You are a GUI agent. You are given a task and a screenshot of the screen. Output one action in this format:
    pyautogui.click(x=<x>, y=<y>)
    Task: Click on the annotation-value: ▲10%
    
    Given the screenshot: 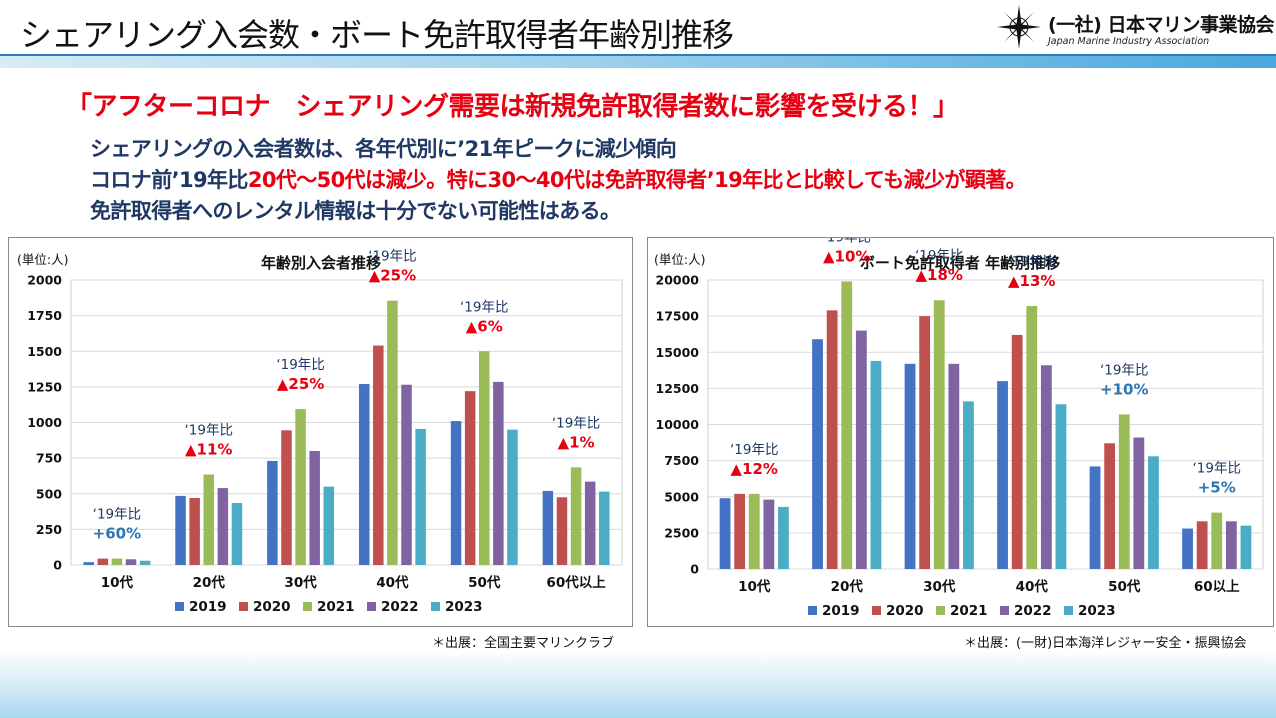 What is the action you would take?
    pyautogui.click(x=846, y=256)
    